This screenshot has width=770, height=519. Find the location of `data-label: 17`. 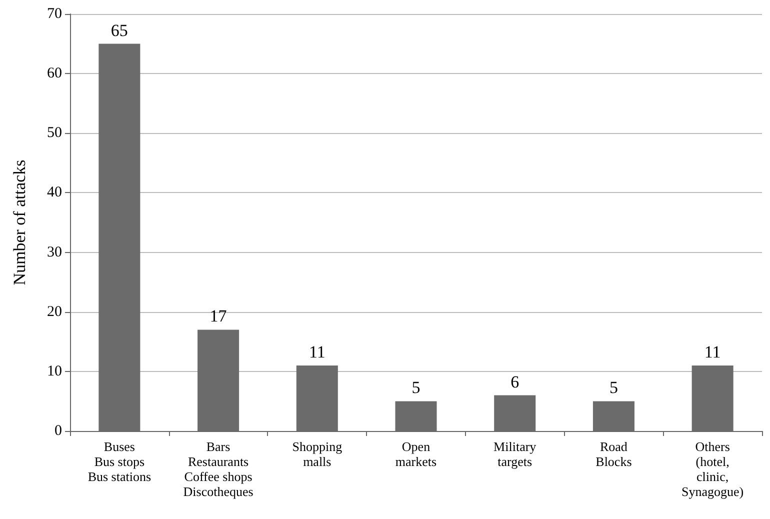

data-label: 17 is located at coordinates (219, 316).